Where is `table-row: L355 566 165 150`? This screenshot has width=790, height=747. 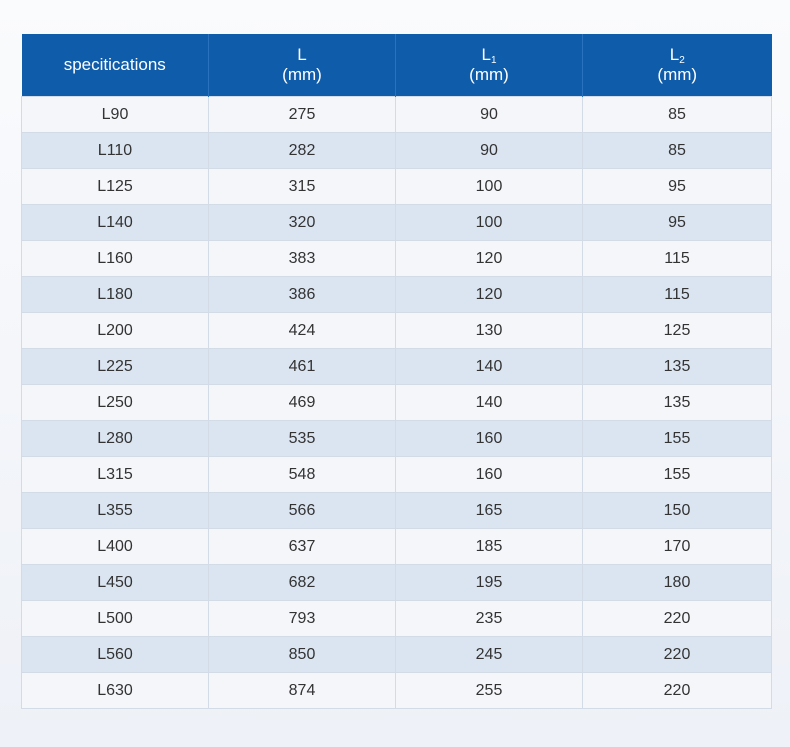 table-row: L355 566 165 150 is located at coordinates (396, 510).